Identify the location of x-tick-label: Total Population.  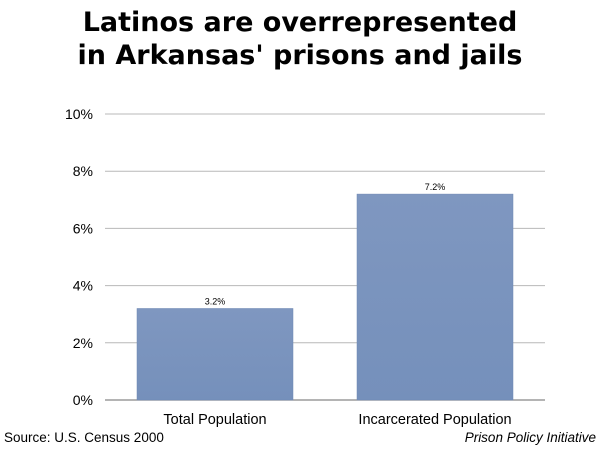
(214, 420).